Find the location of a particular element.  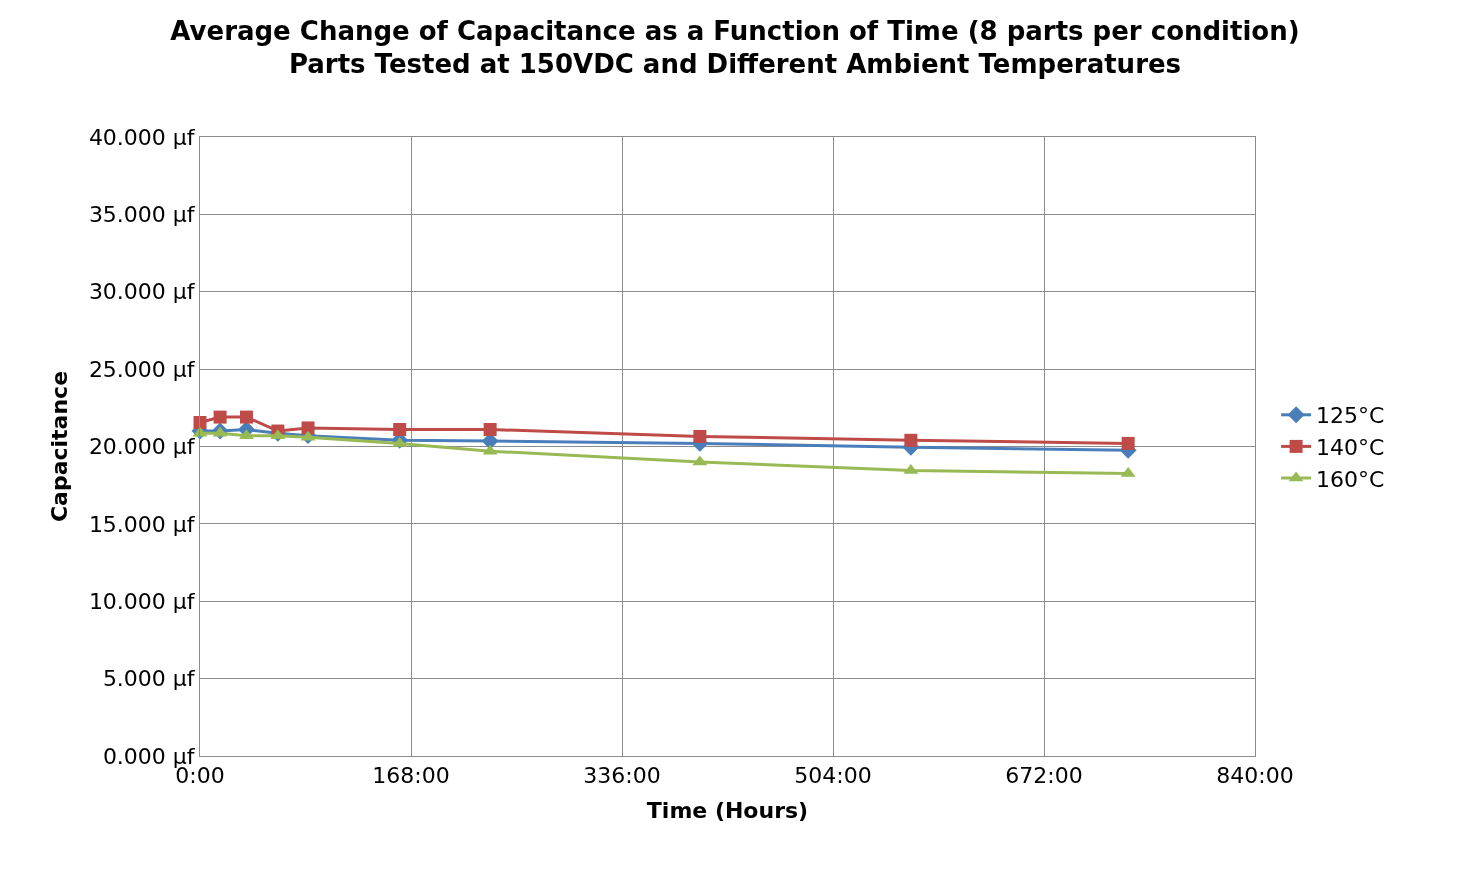

x-tick-label: 840:00 is located at coordinates (1255, 776).